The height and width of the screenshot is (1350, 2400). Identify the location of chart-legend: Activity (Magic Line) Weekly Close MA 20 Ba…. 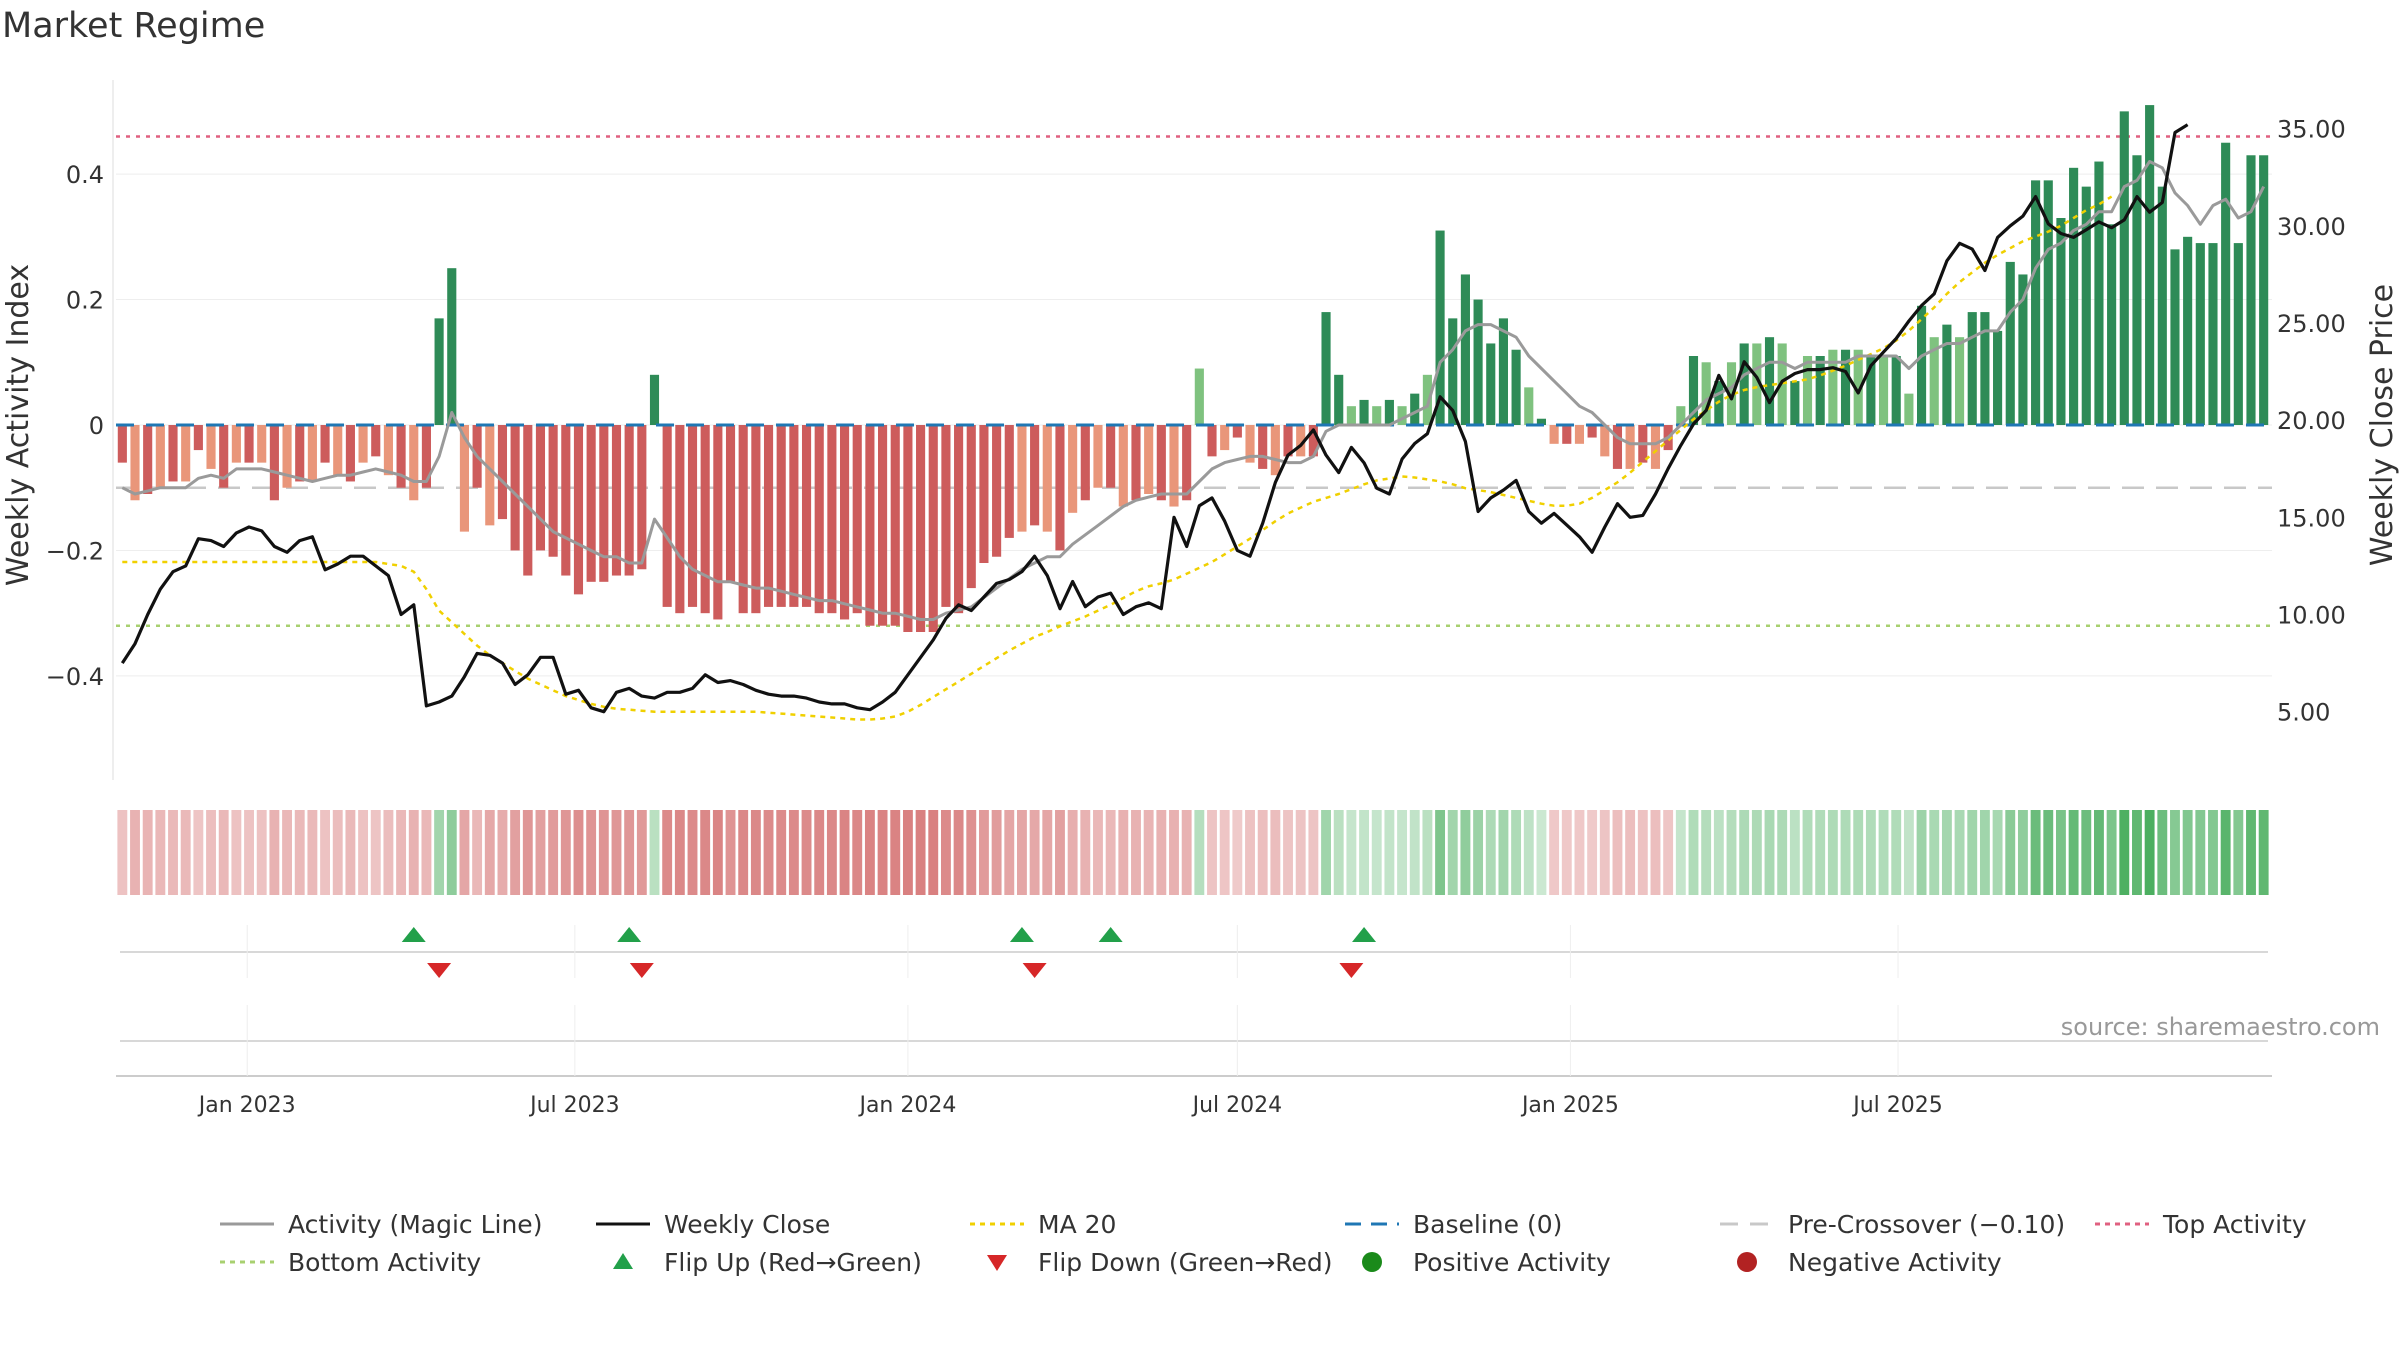
(1200, 1250).